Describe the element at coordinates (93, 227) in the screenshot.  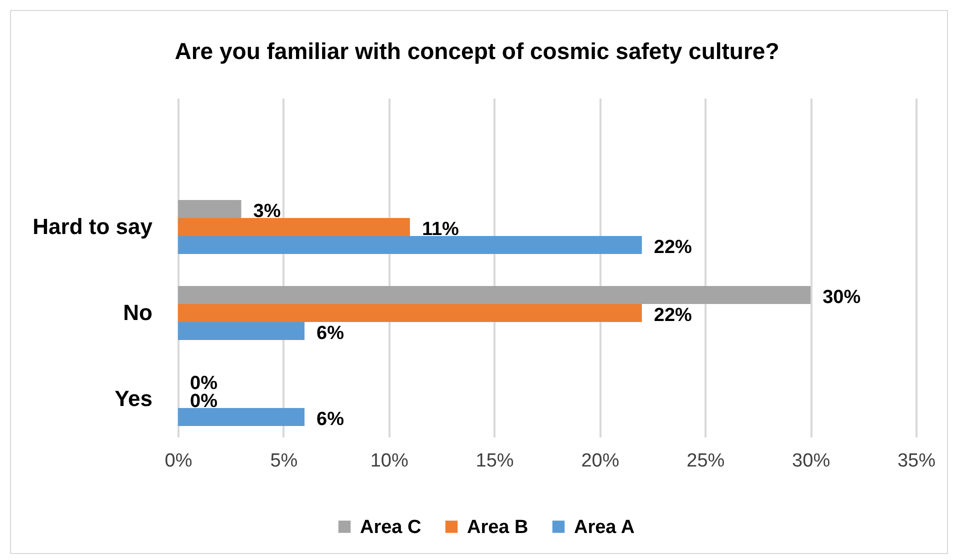
I see `y-tick-label: Hard to say` at that location.